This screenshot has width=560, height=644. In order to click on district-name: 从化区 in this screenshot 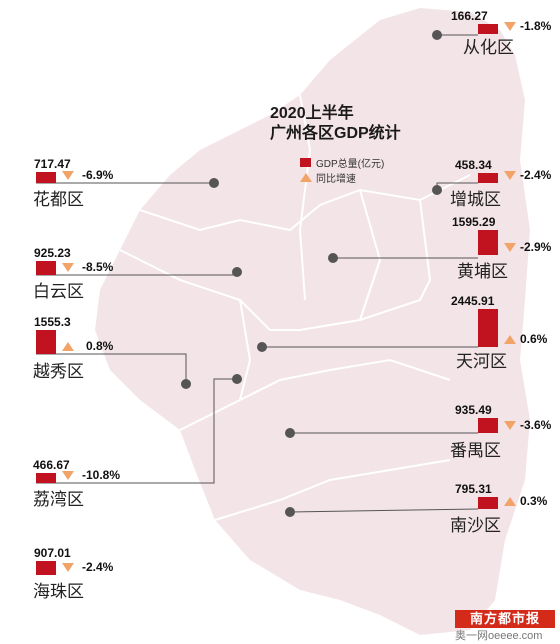, I will do `click(488, 47)`.